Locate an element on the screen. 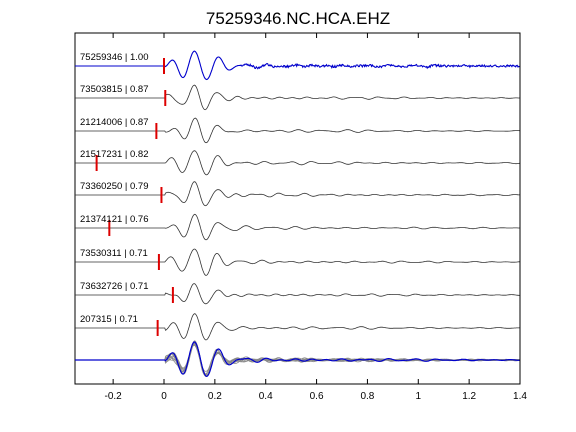 The width and height of the screenshot is (576, 432). x-tick-label: 0.6 is located at coordinates (317, 396).